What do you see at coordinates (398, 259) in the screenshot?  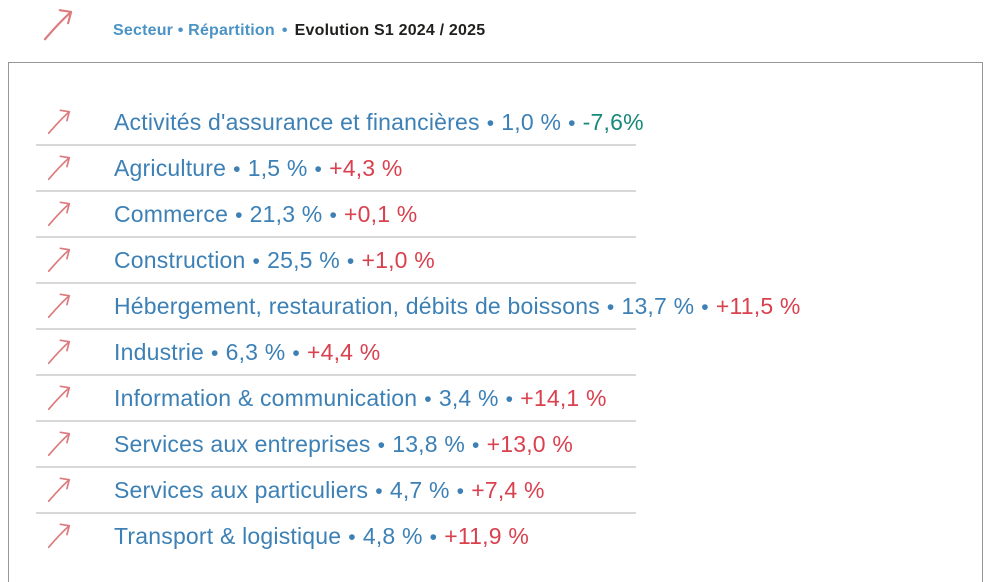 I see `sector-evolution: +1,0 %` at bounding box center [398, 259].